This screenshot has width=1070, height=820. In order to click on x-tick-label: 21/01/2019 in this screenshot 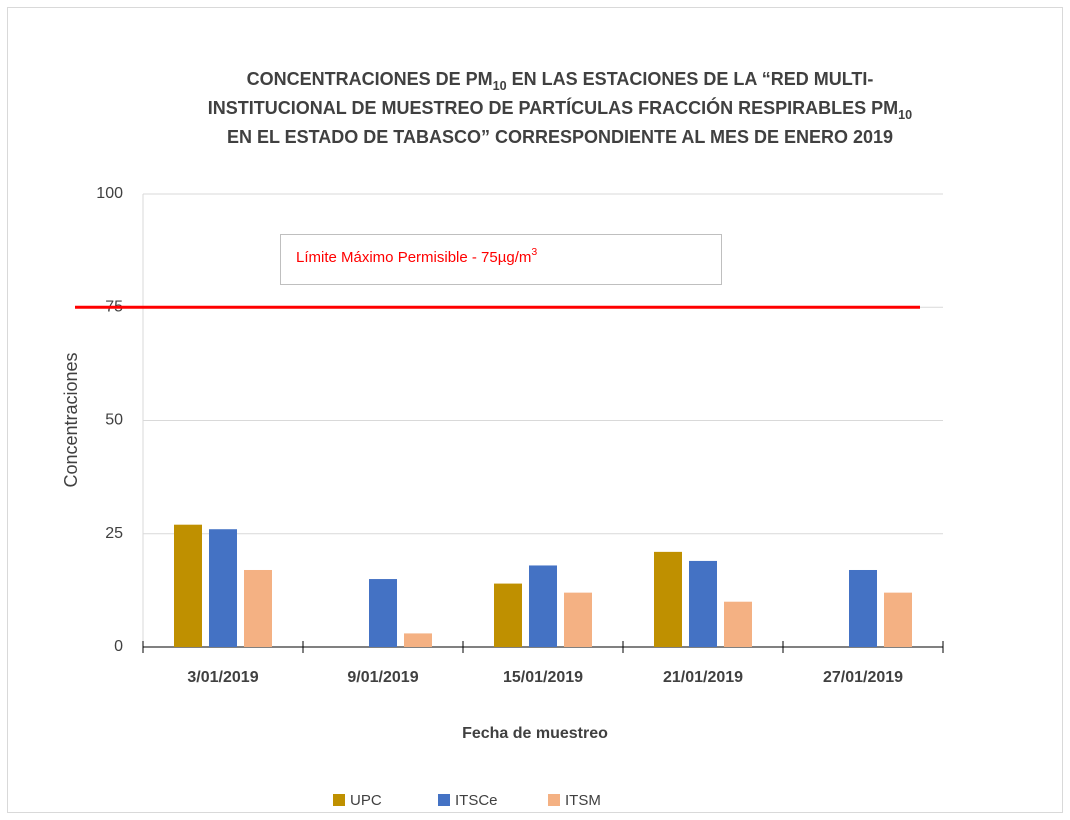, I will do `click(703, 677)`.